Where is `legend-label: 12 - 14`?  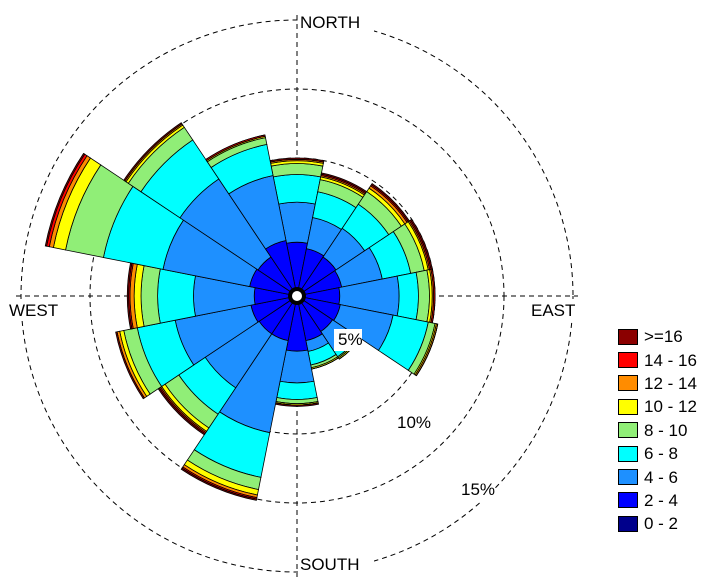
legend-label: 12 - 14 is located at coordinates (670, 383).